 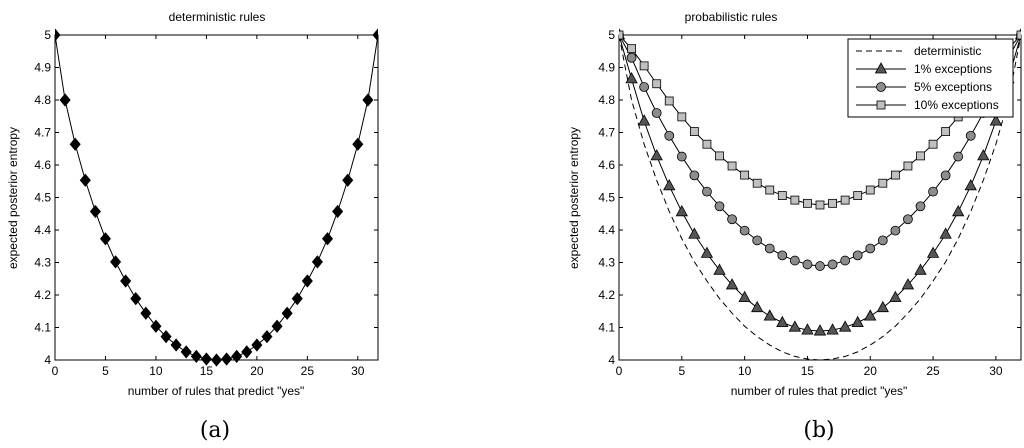 I want to click on chart-a-caption: (a), so click(x=215, y=430).